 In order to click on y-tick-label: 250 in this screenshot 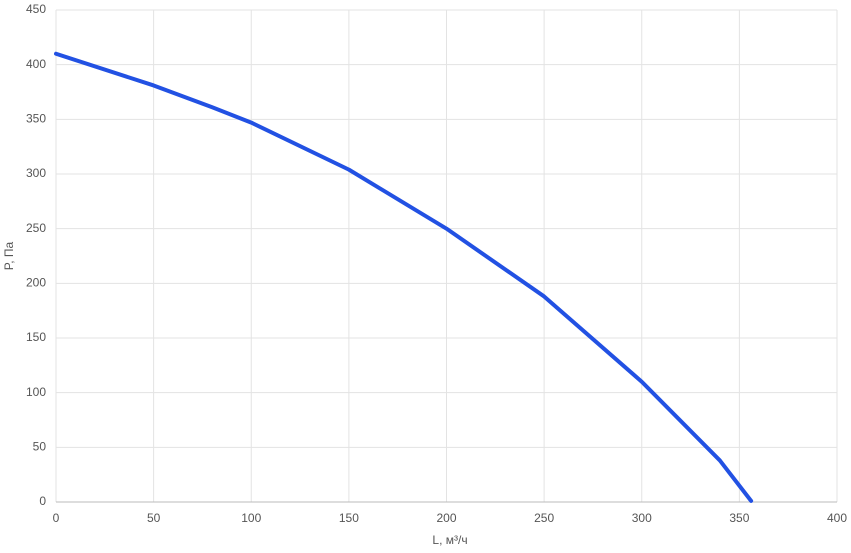, I will do `click(36, 228)`.